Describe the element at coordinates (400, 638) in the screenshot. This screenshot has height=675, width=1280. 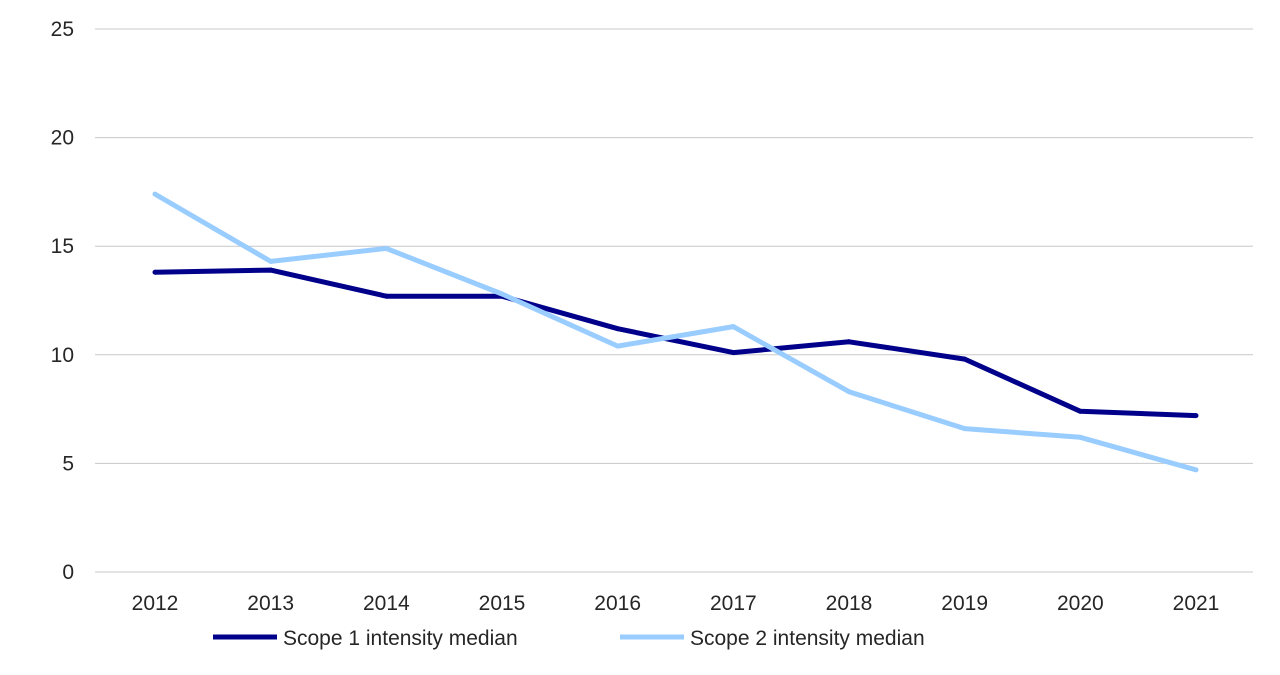
I see `legend-label: Scope 1 intensity median` at that location.